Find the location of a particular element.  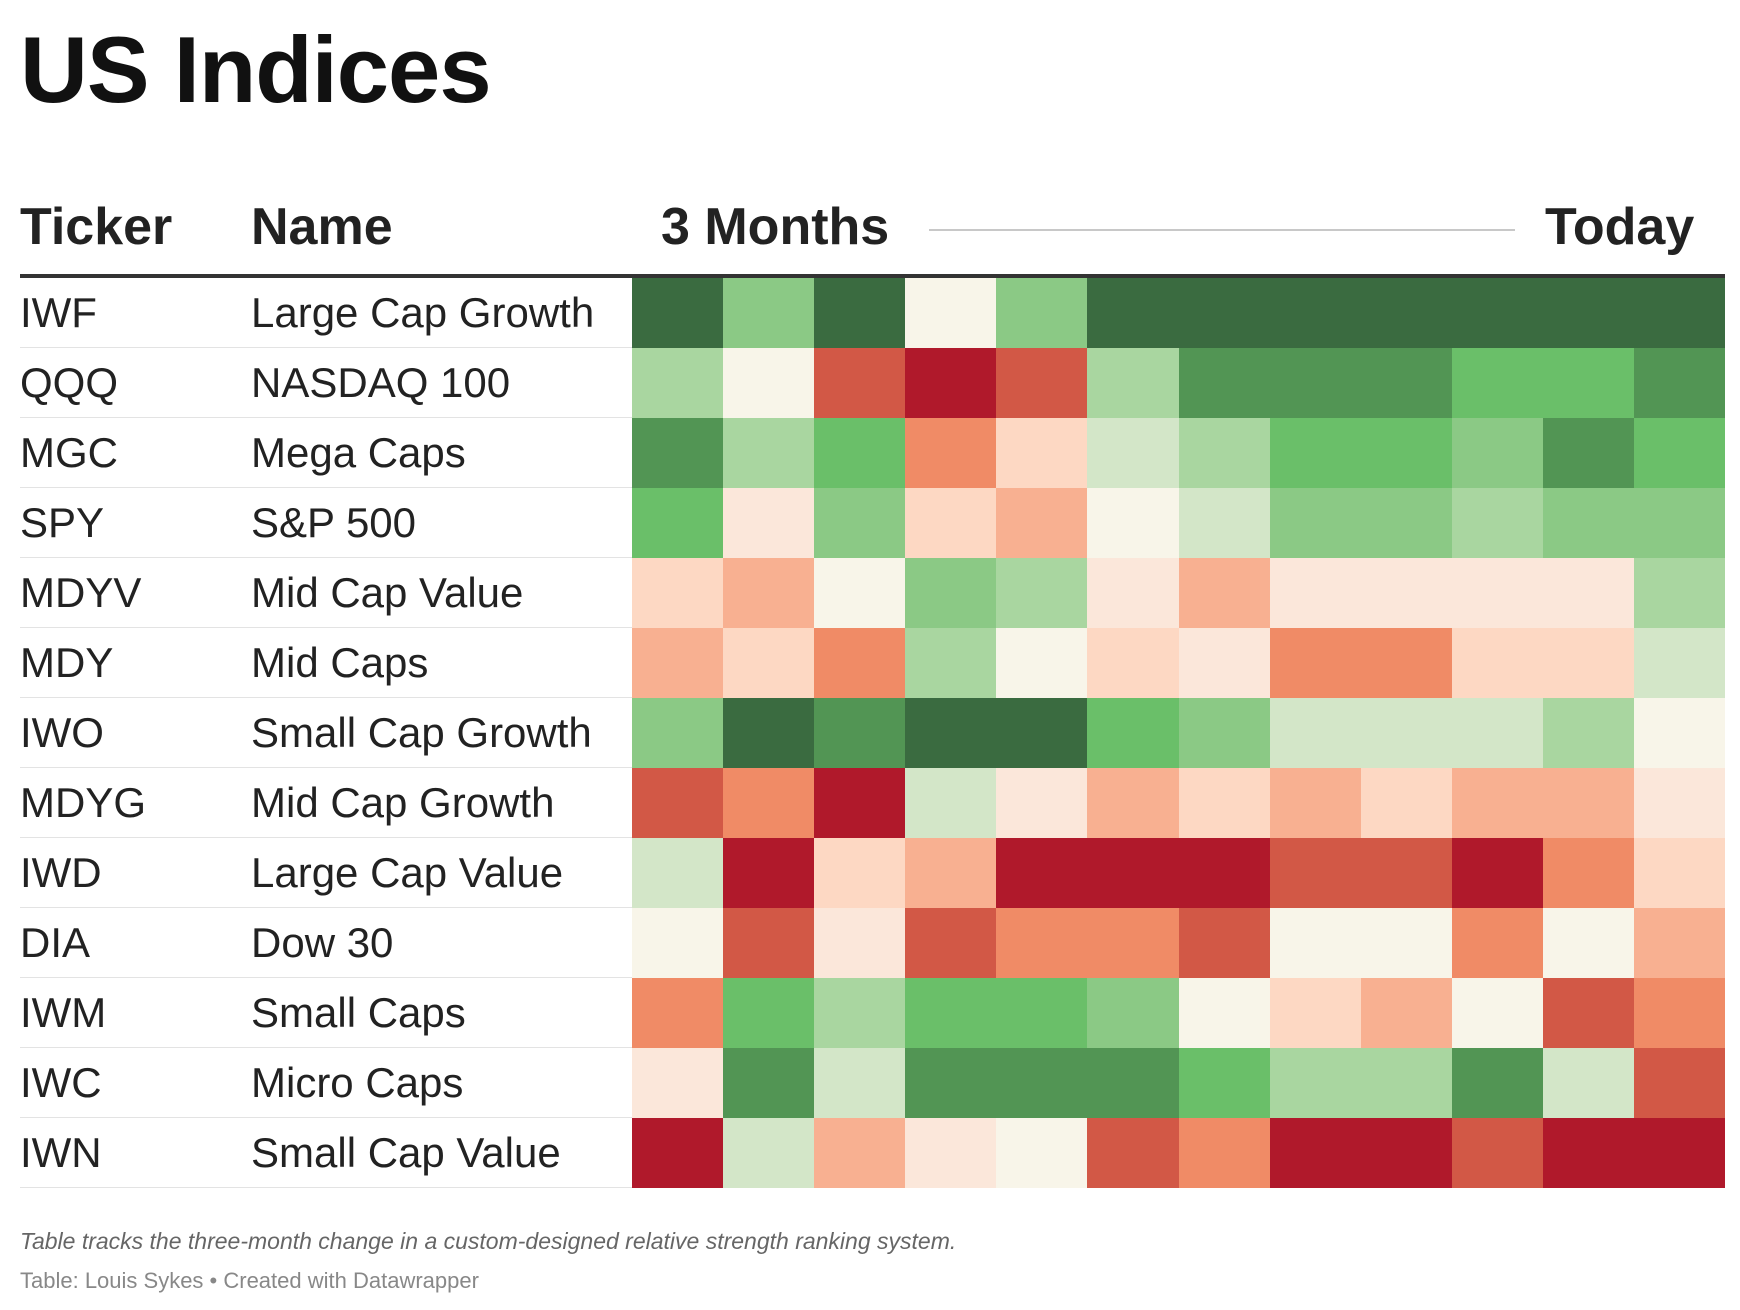

table-row: DIA Dow 30 is located at coordinates (870, 943).